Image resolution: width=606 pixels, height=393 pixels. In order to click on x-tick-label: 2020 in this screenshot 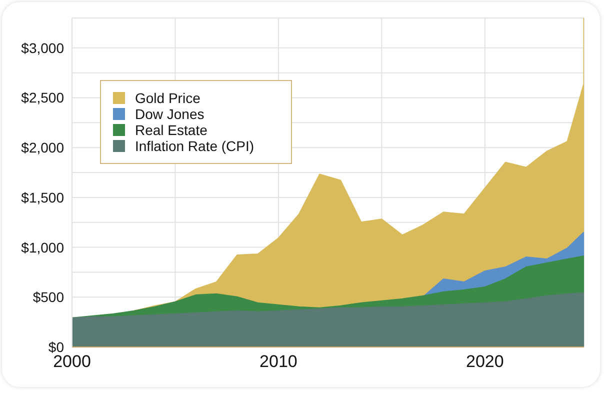, I will do `click(485, 362)`.